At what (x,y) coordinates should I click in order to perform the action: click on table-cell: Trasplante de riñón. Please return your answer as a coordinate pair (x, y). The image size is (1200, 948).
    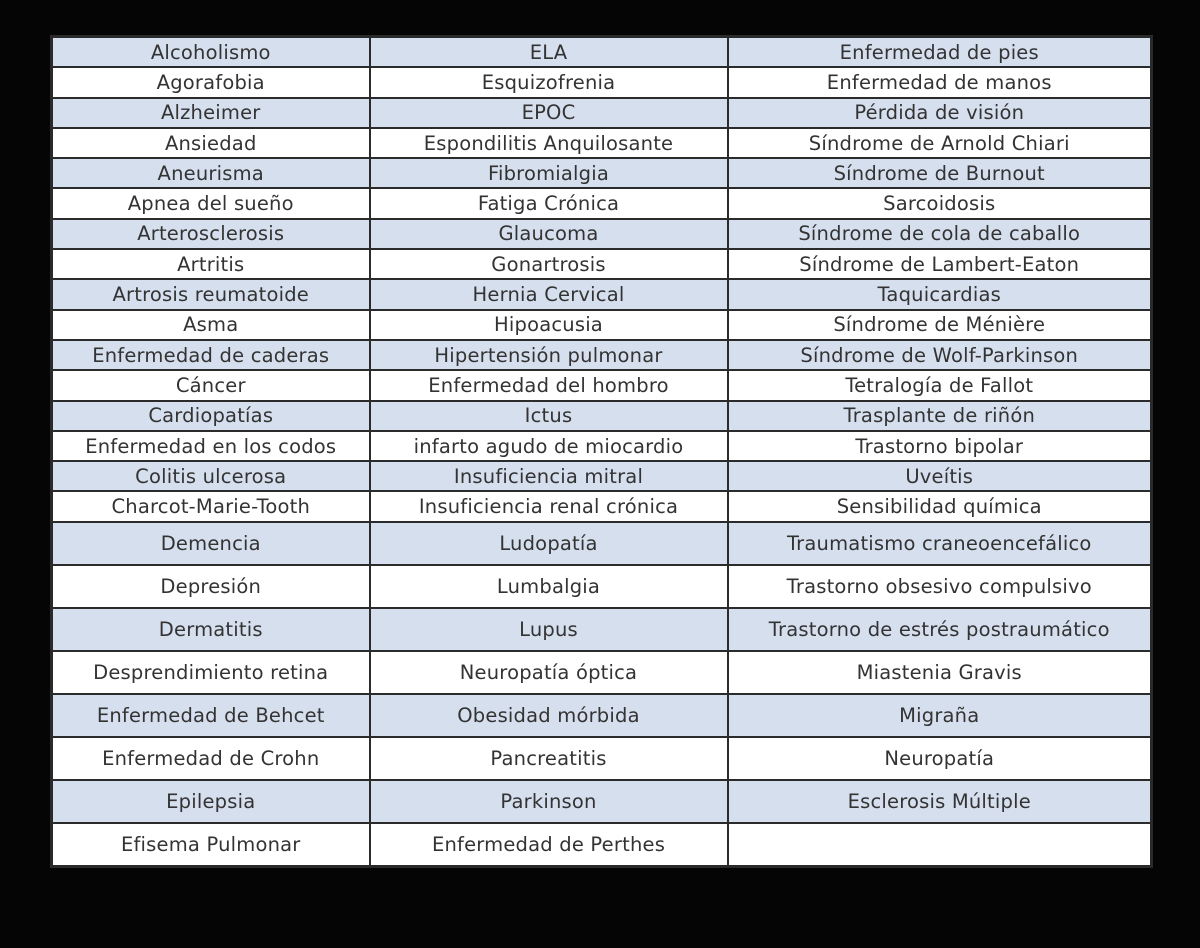
    Looking at the image, I should click on (939, 415).